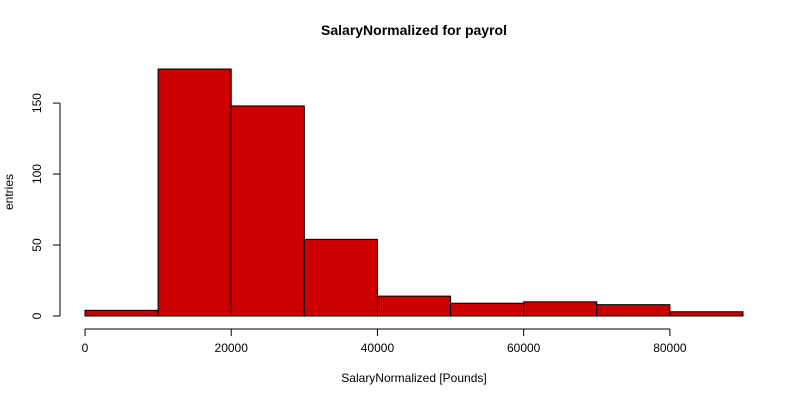 This screenshot has width=800, height=400. What do you see at coordinates (670, 348) in the screenshot?
I see `x-tick-label: 80000` at bounding box center [670, 348].